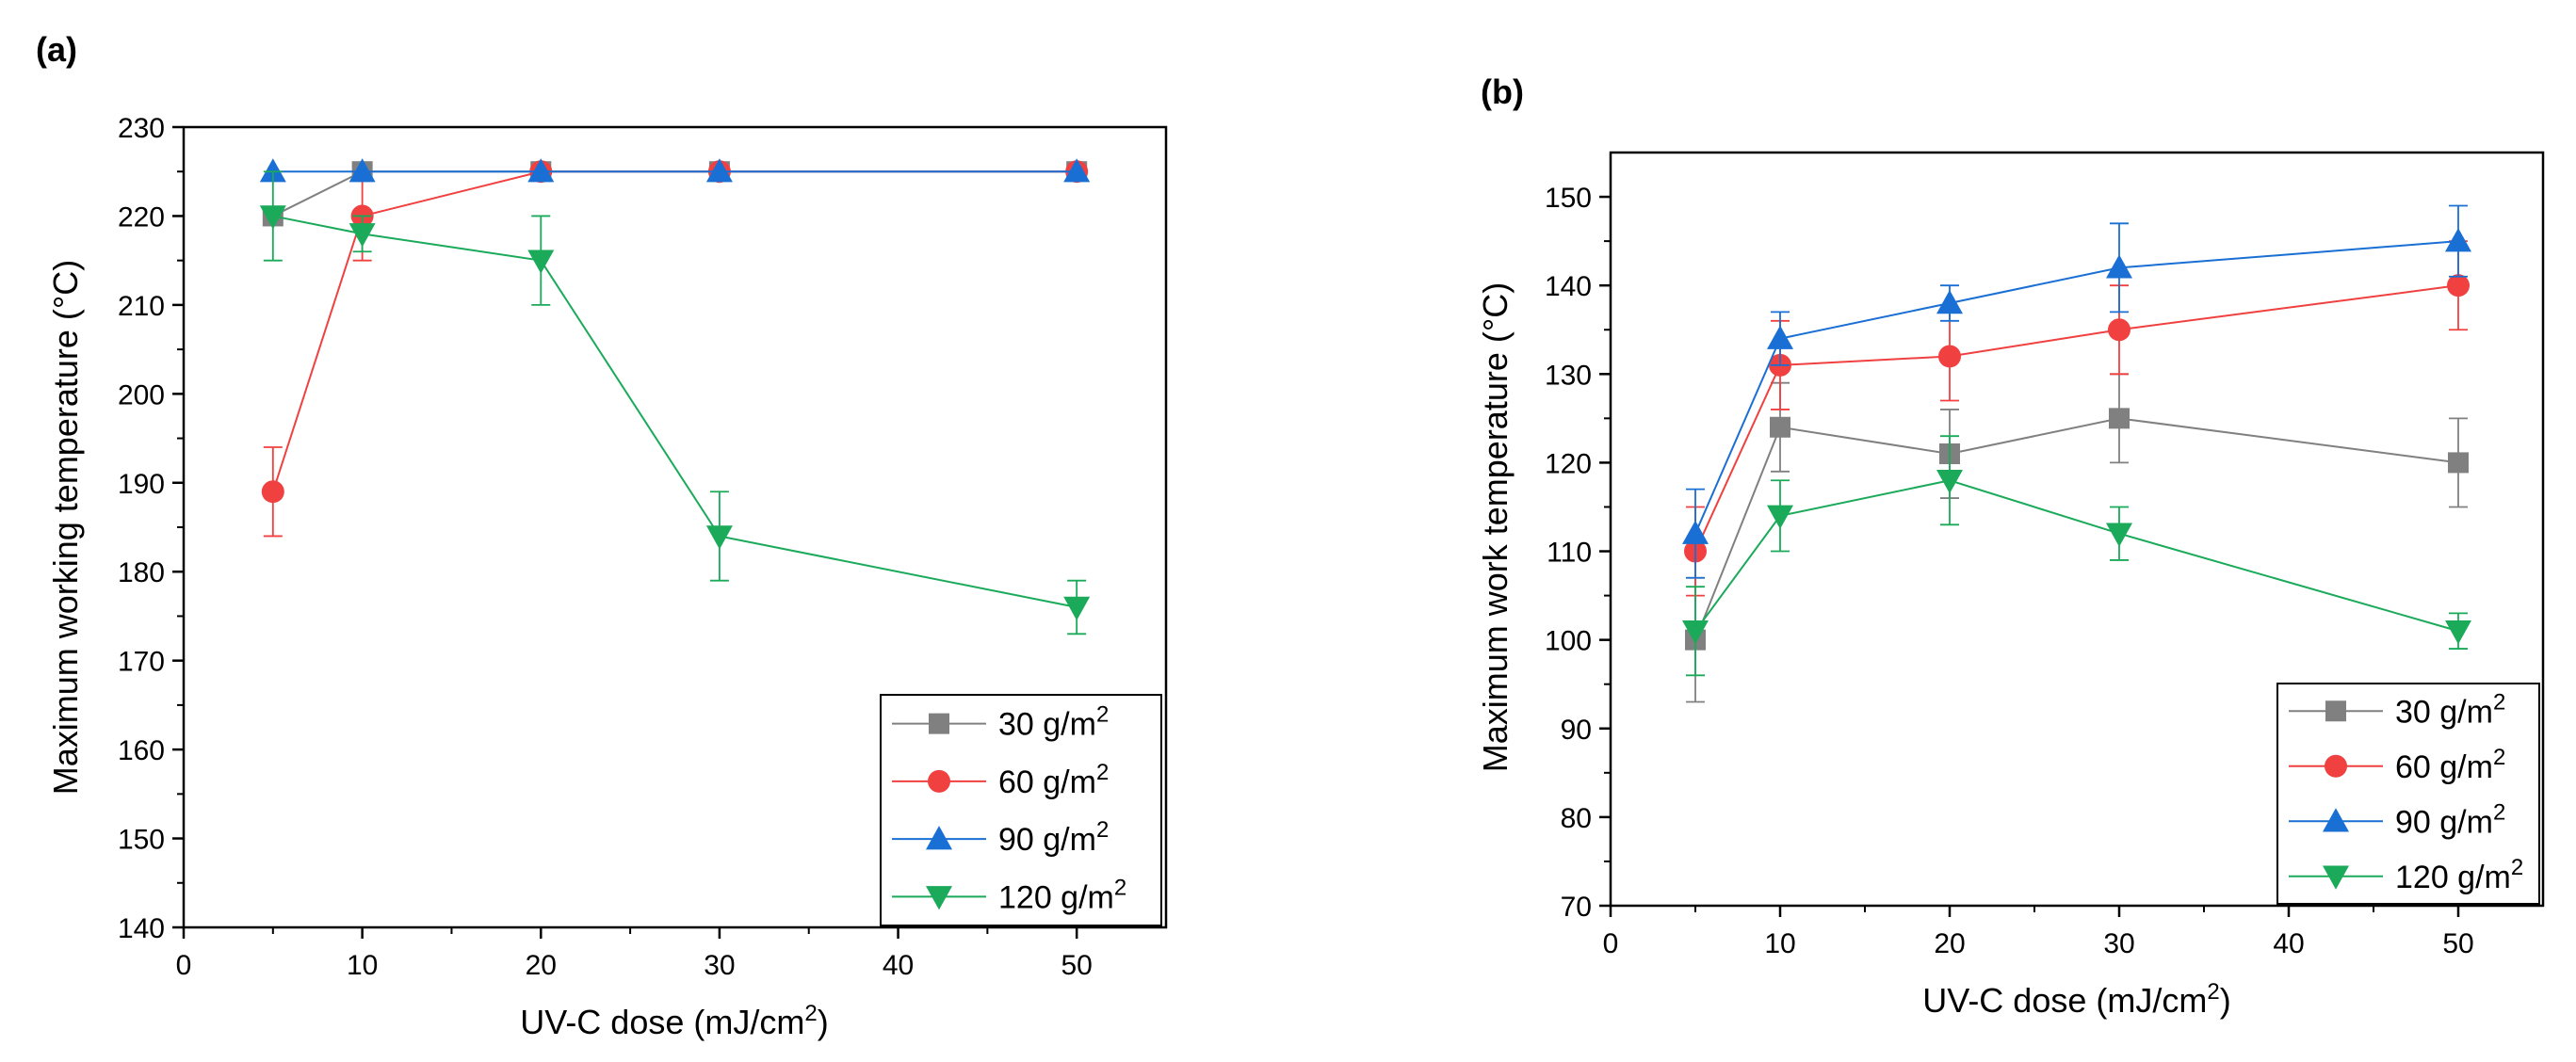 This screenshot has height=1062, width=2576. What do you see at coordinates (2408, 794) in the screenshot?
I see `legend-box` at bounding box center [2408, 794].